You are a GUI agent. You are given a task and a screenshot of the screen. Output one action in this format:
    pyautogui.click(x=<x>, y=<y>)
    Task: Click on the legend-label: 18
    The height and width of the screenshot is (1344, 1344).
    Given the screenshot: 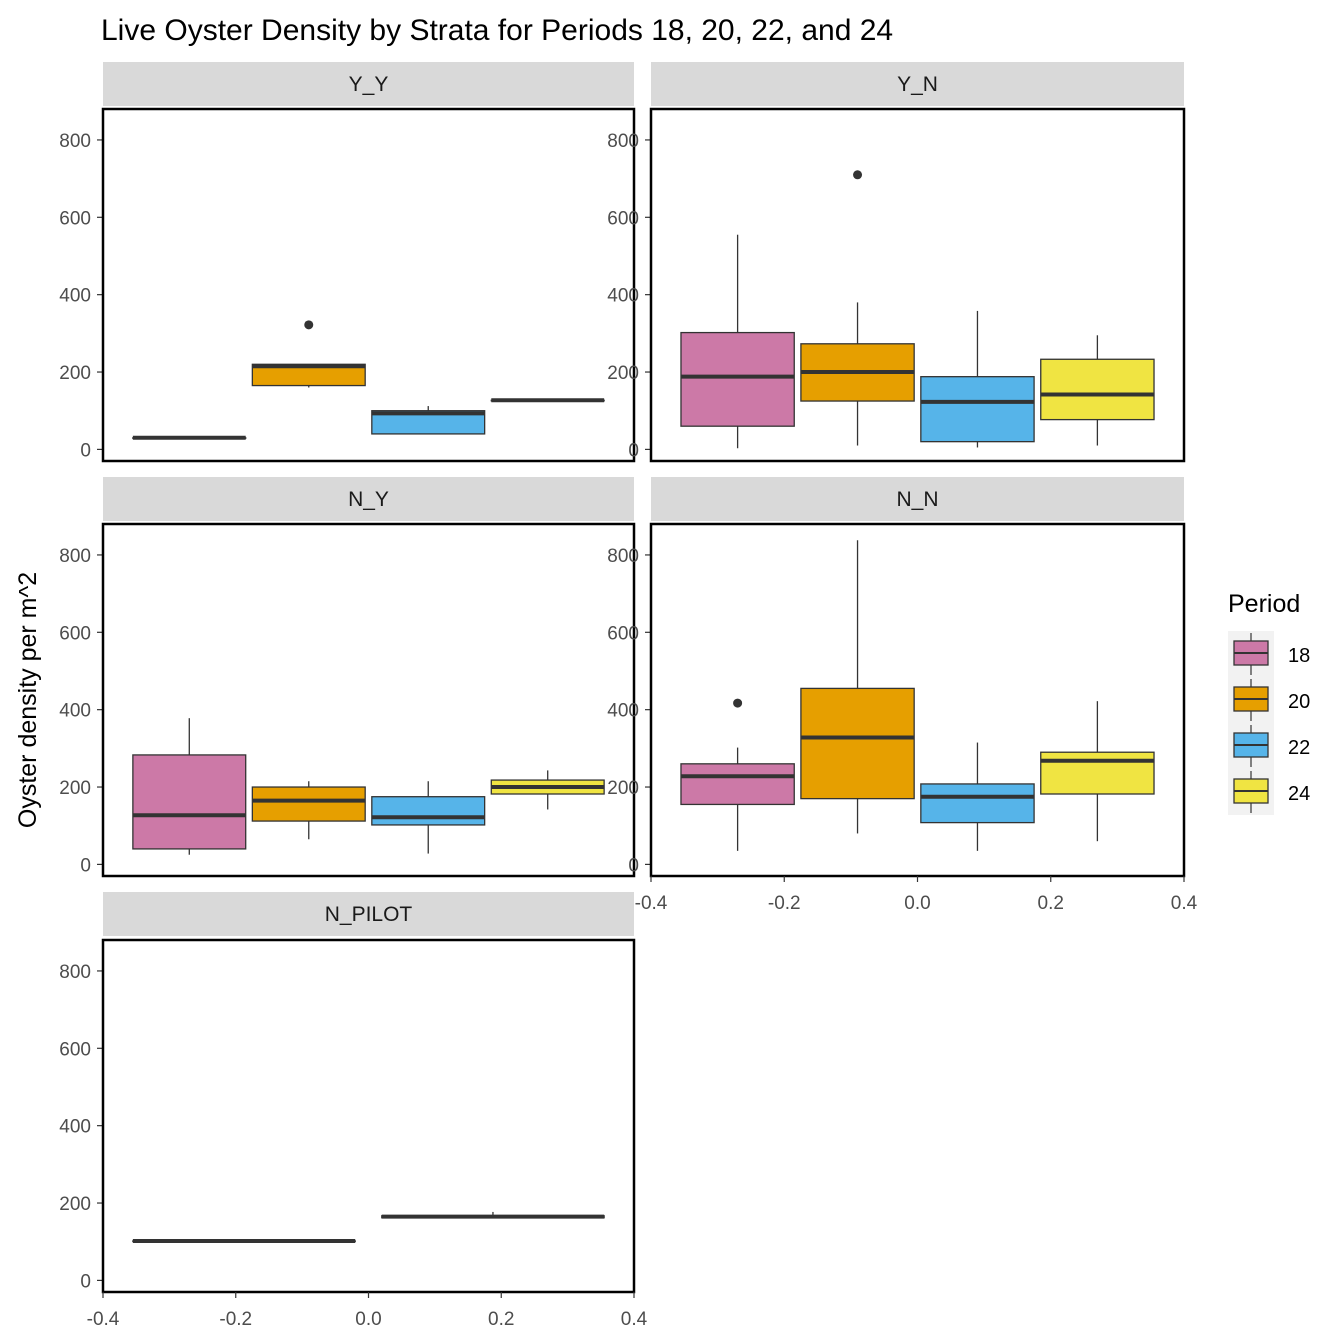 What is the action you would take?
    pyautogui.click(x=1299, y=656)
    